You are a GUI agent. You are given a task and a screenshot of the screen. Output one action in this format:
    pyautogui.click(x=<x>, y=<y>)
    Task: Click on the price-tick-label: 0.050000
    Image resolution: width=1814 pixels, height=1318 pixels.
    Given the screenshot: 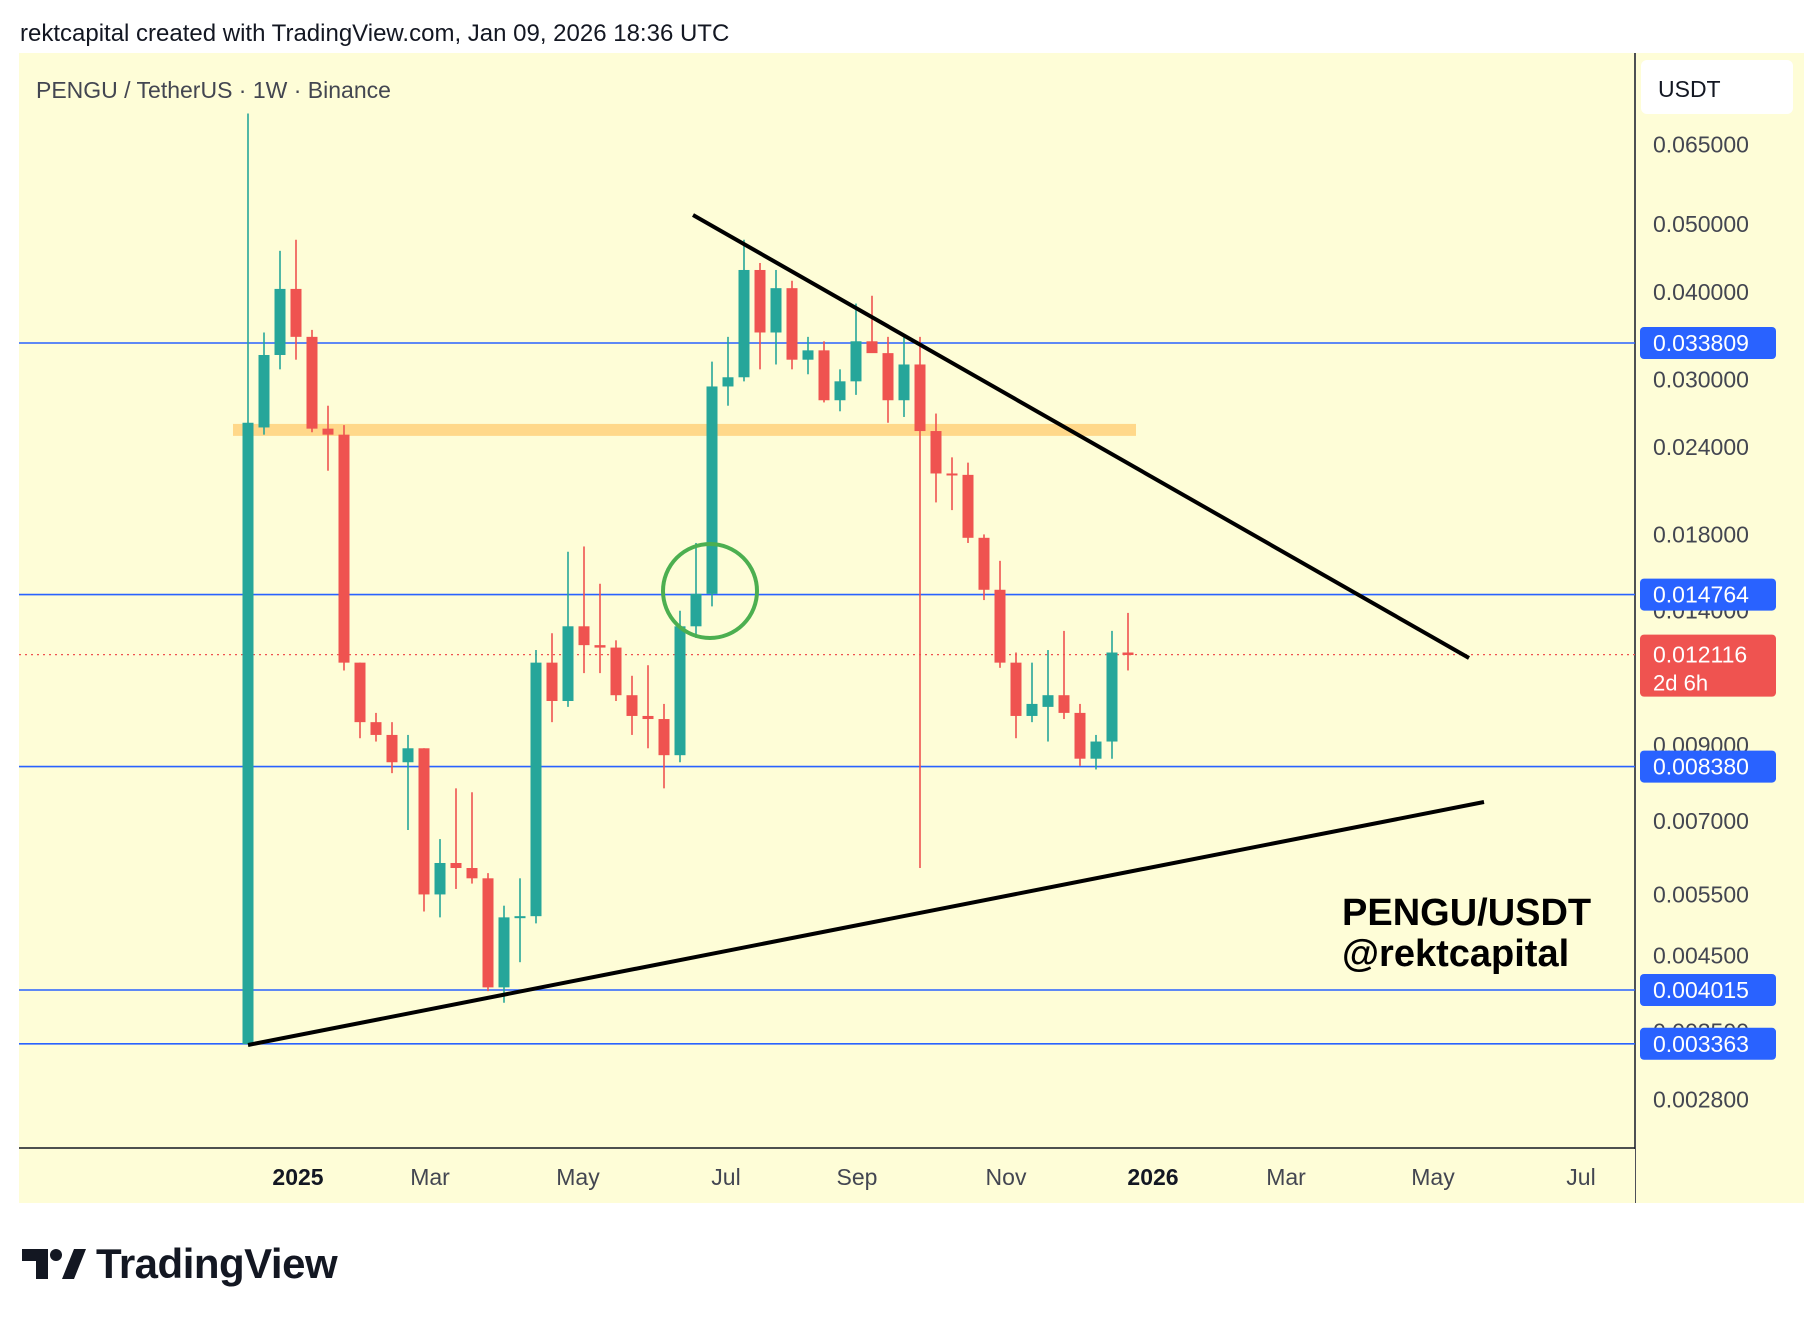 What is the action you would take?
    pyautogui.click(x=1701, y=224)
    